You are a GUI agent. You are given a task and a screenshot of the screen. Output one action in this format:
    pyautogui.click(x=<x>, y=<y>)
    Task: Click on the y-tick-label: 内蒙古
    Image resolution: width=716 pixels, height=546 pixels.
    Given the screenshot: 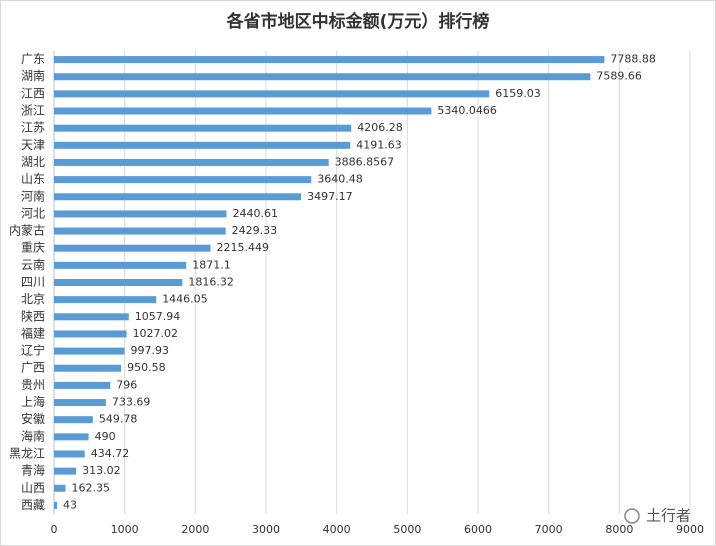 What is the action you would take?
    pyautogui.click(x=27, y=230)
    